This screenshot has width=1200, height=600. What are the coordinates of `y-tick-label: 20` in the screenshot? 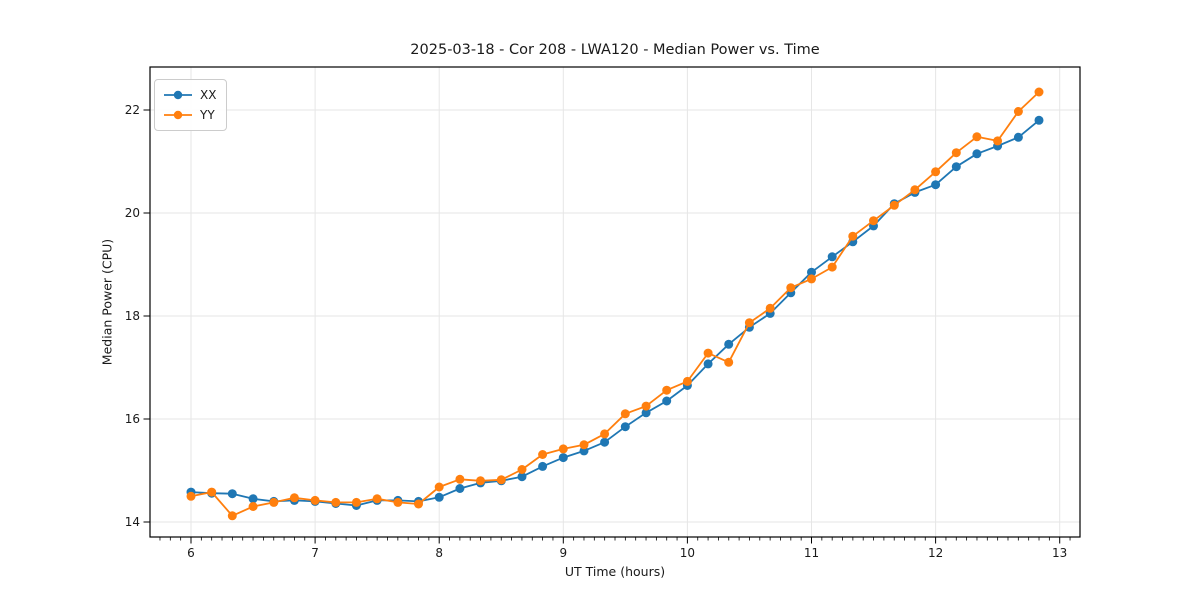 It's located at (132, 213).